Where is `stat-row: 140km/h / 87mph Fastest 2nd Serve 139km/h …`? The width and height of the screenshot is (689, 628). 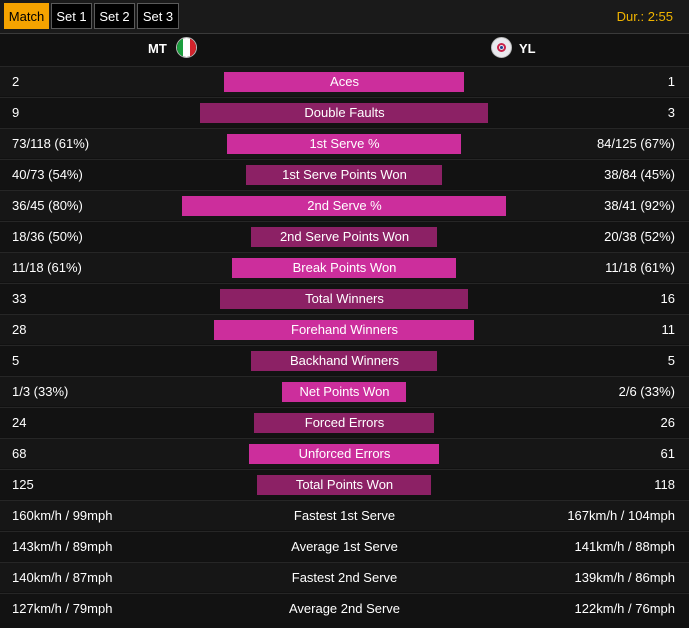
stat-row: 140km/h / 87mph Fastest 2nd Serve 139km/h … is located at coordinates (344, 577).